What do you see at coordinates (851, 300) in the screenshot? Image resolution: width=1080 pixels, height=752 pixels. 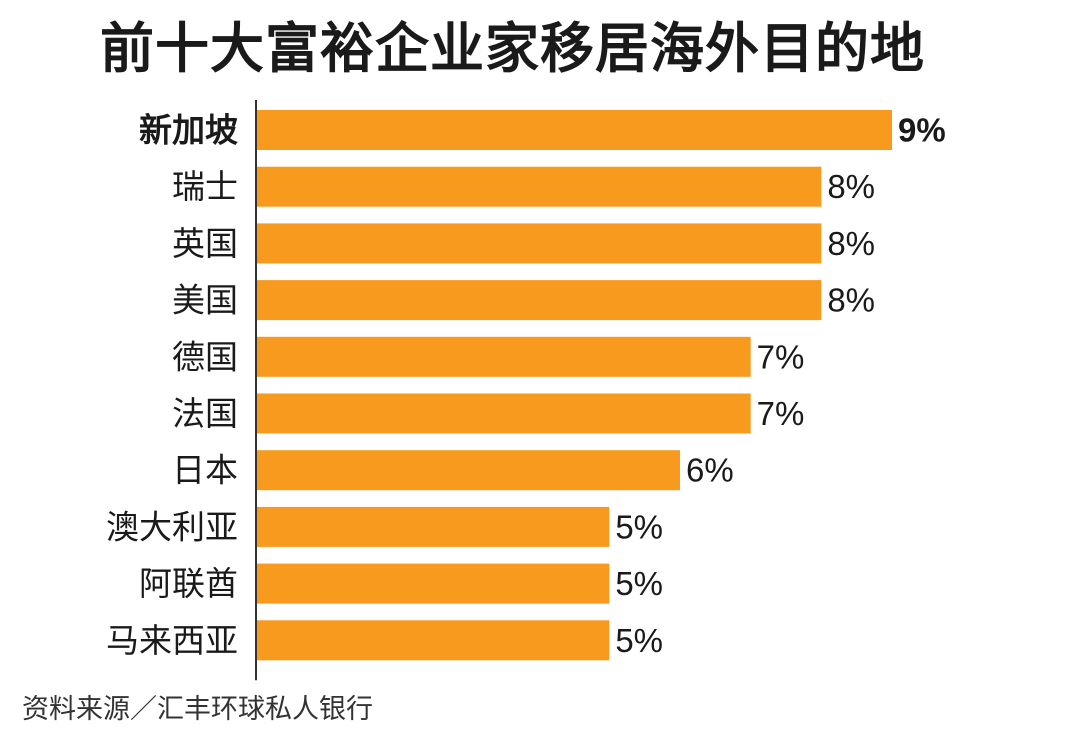 I see `value-label-3: 8%` at bounding box center [851, 300].